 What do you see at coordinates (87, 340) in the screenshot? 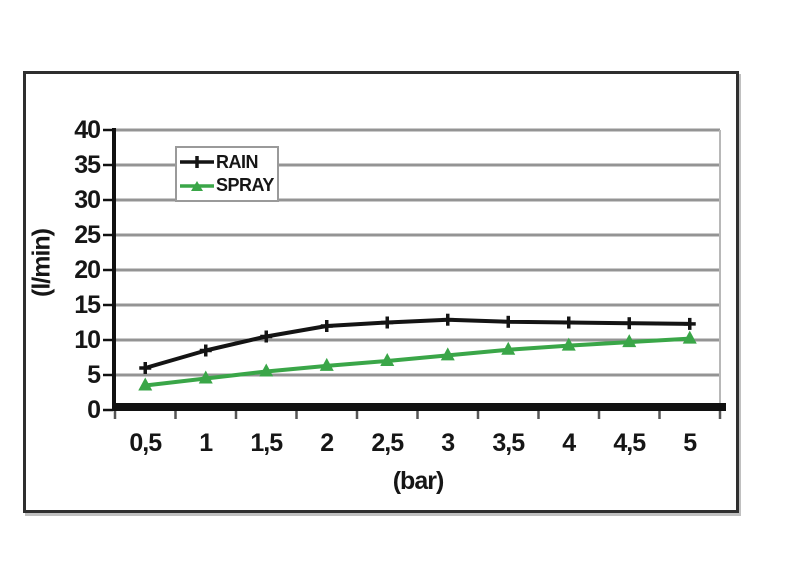
I see `y-axis-tick-label: 10` at bounding box center [87, 340].